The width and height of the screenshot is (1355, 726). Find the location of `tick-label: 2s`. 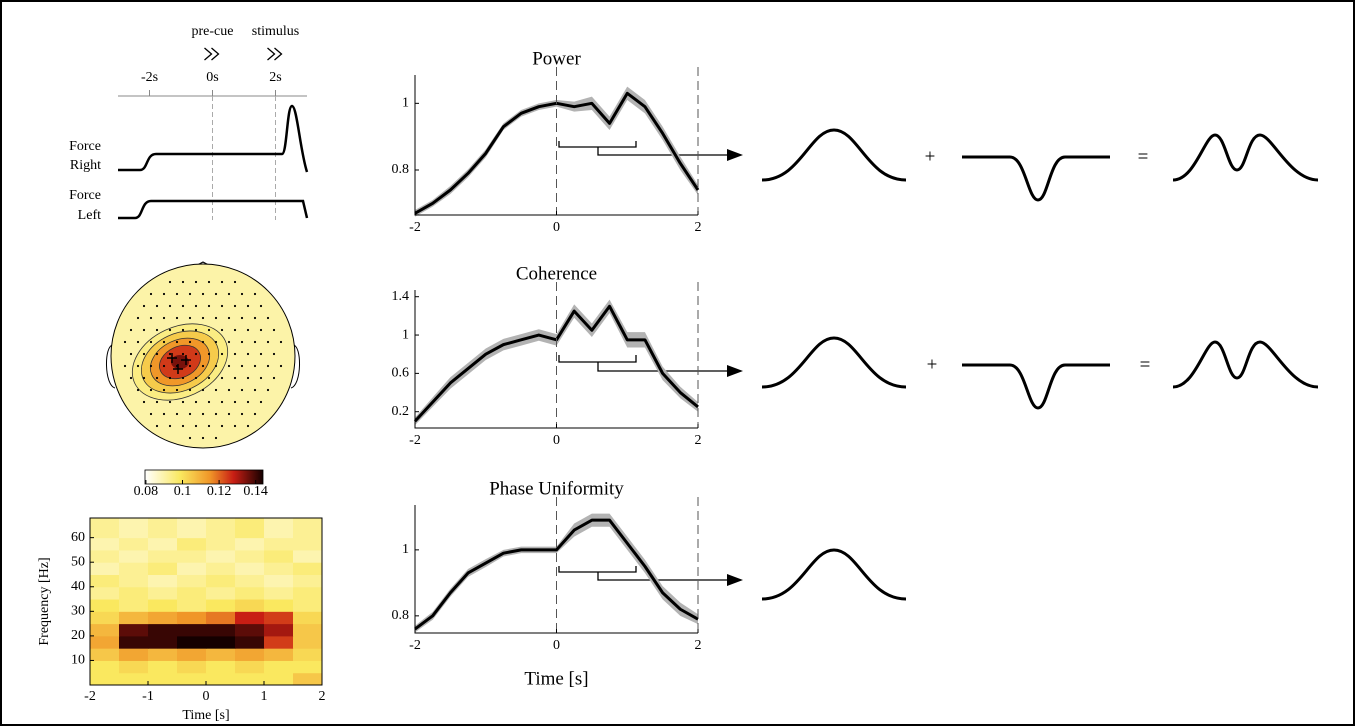

tick-label: 2s is located at coordinates (275, 77).